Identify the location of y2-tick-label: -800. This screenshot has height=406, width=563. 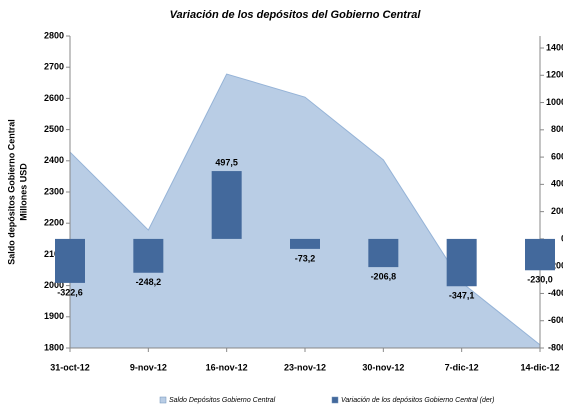
(555, 347).